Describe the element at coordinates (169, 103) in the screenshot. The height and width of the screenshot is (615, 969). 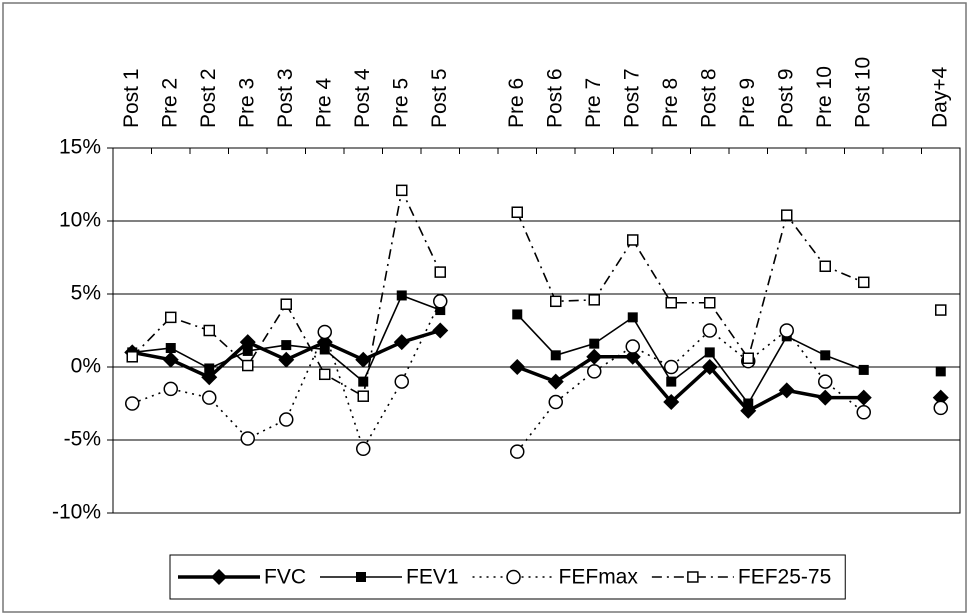
I see `x-tick-label: Pre 2` at that location.